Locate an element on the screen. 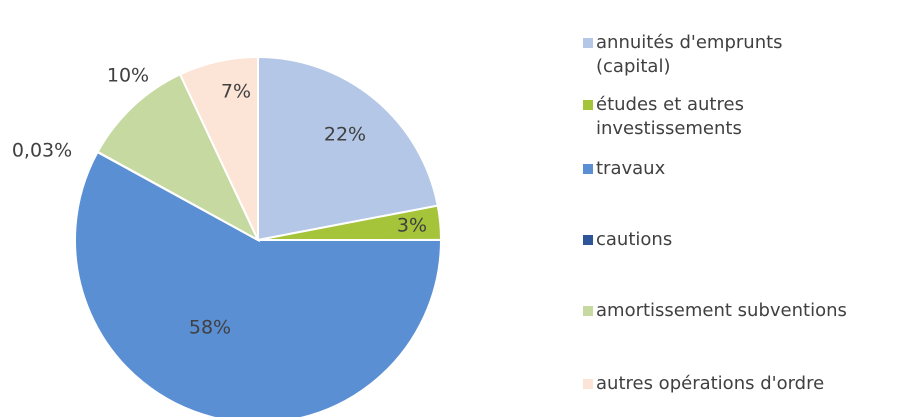 The width and height of the screenshot is (923, 417). legend-item: annuités d'emprunts (capital) is located at coordinates (713, 55).